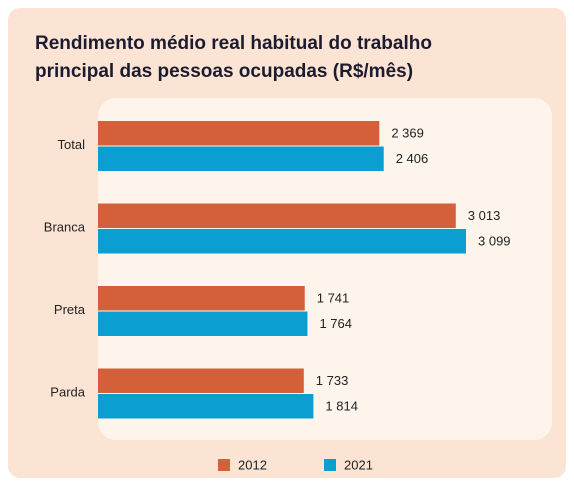 The width and height of the screenshot is (574, 483). Describe the element at coordinates (412, 158) in the screenshot. I see `value-label: 2 406` at that location.